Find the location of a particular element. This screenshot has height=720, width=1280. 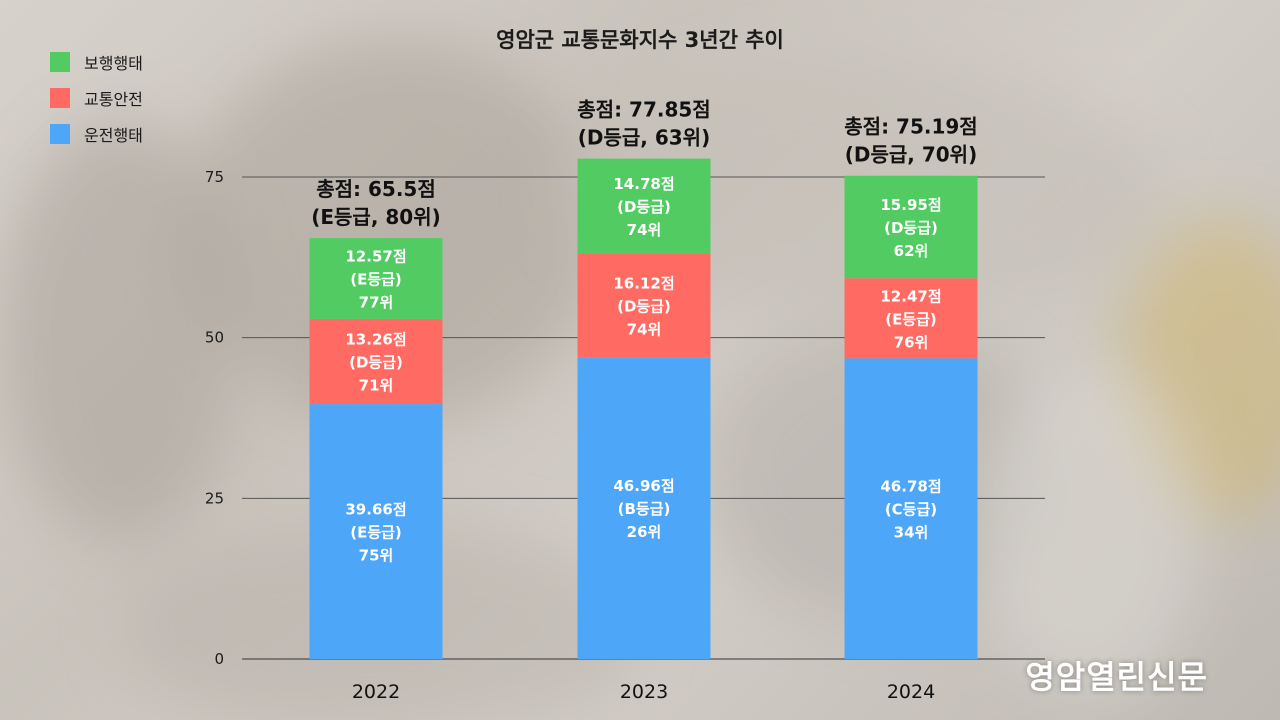

segment-label-2024-2-0: 15.95점 is located at coordinates (910, 205).